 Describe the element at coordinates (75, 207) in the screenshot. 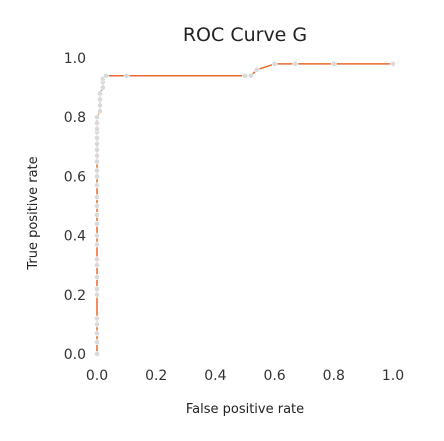

I see `y-axis-ticks: 0.0 0.2 0.4 0.6 0.8 1.0` at that location.